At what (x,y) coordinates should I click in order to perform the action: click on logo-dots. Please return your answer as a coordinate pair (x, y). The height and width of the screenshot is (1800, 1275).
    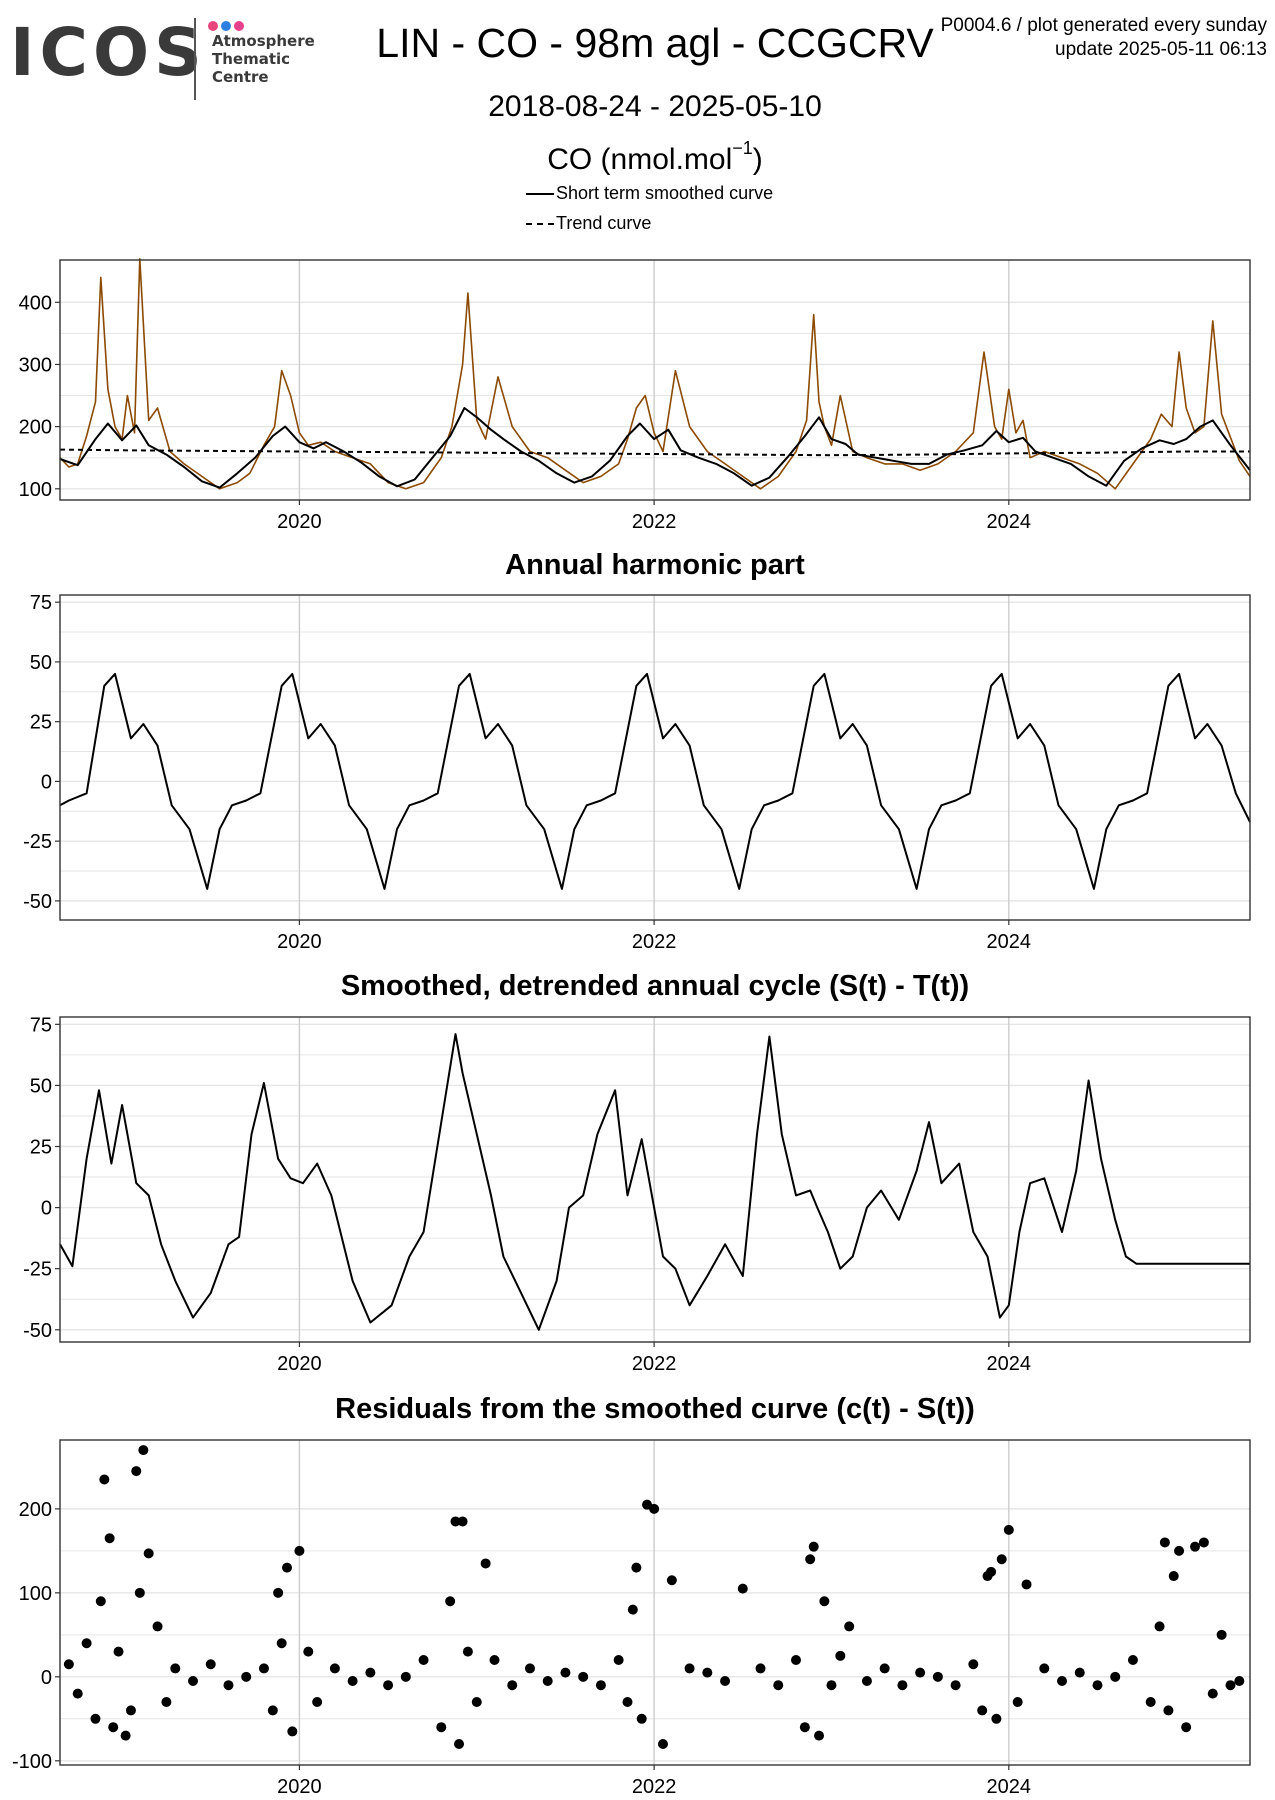
    Looking at the image, I should click on (227, 27).